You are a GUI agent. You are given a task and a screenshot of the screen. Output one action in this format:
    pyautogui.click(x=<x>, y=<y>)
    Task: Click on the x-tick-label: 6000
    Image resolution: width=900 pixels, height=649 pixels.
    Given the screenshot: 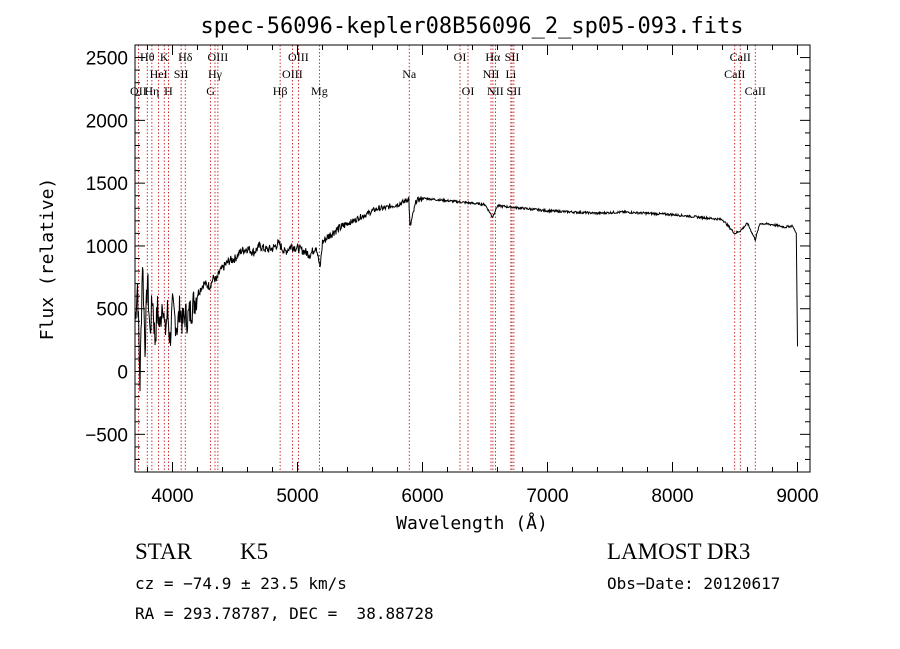 What is the action you would take?
    pyautogui.click(x=422, y=496)
    